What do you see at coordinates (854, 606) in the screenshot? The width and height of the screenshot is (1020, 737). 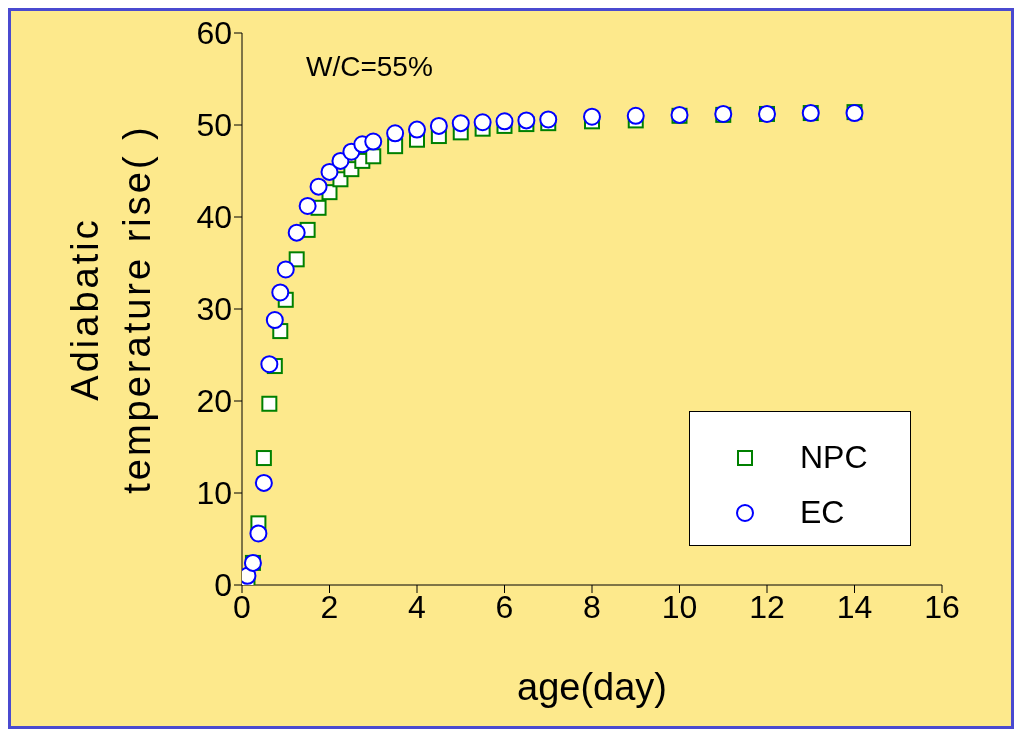 I see `x-tick-label: 14` at bounding box center [854, 606].